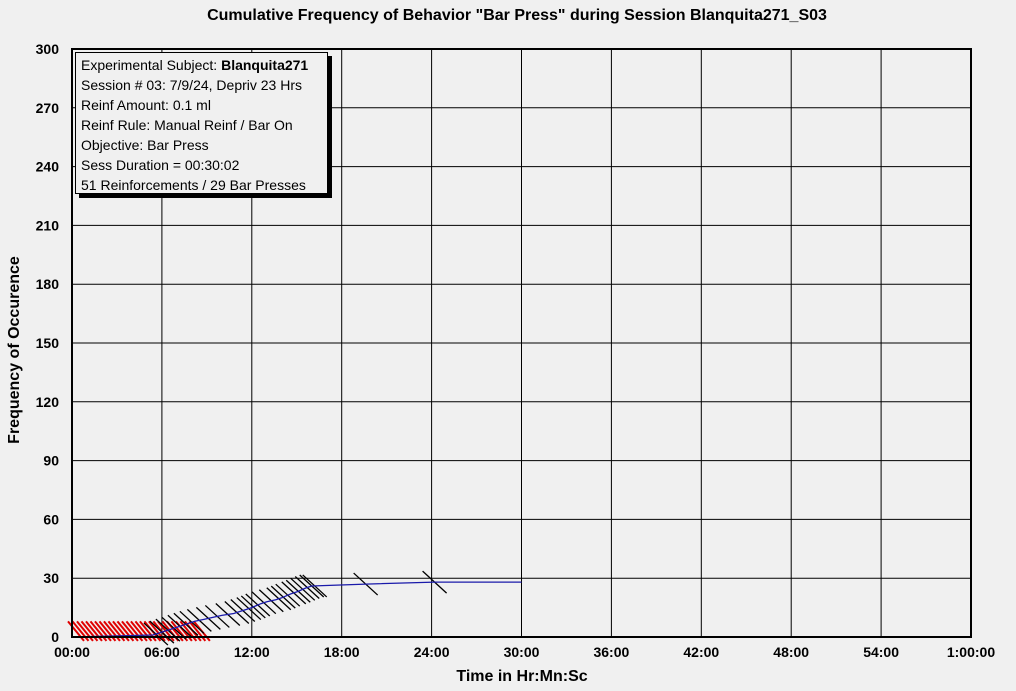 This screenshot has height=691, width=1016. I want to click on y-tick-label: 120, so click(48, 402).